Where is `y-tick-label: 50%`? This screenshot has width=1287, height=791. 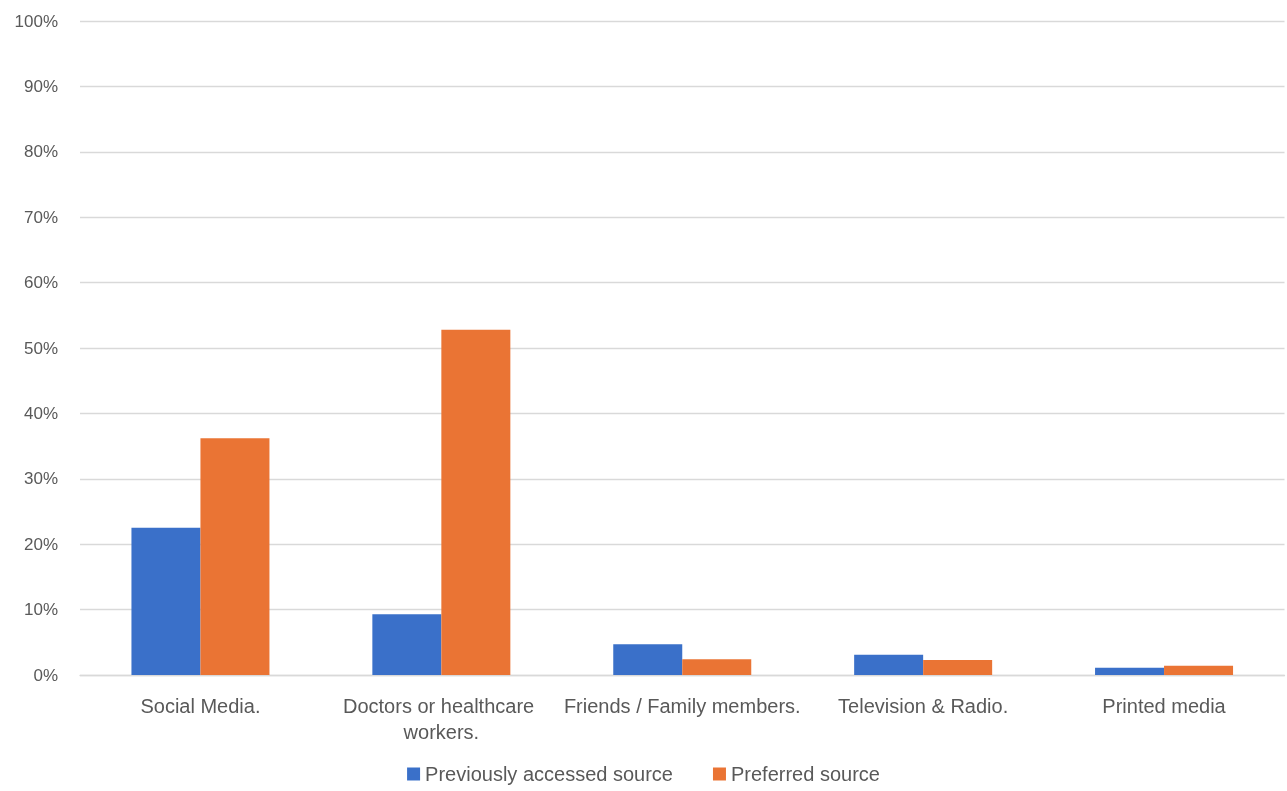 y-tick-label: 50% is located at coordinates (40, 348).